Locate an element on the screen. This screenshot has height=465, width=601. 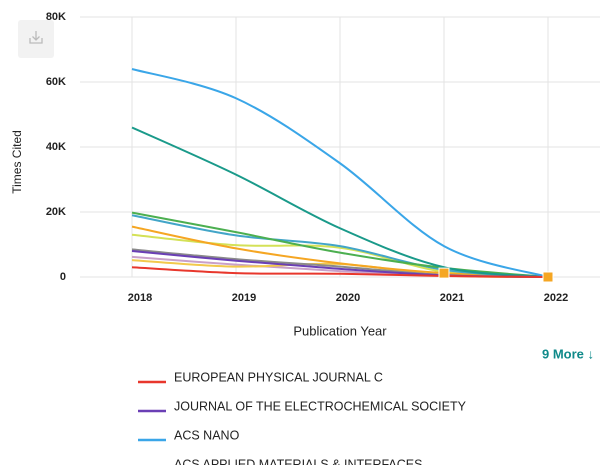
y-axis-title: Times Cited is located at coordinates (17, 162).